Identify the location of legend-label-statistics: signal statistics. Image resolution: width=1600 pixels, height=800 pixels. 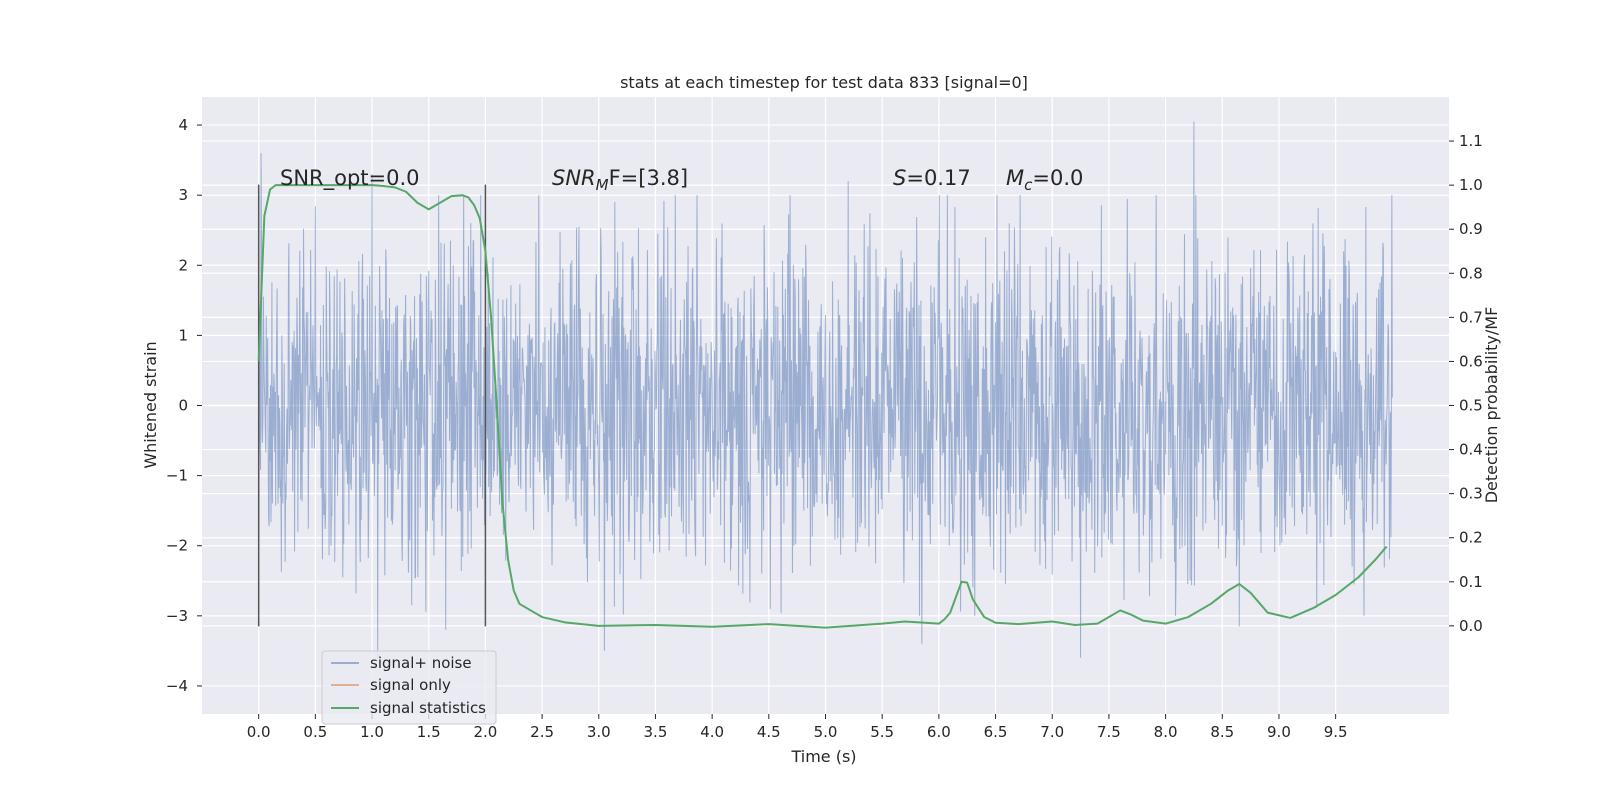
(428, 708).